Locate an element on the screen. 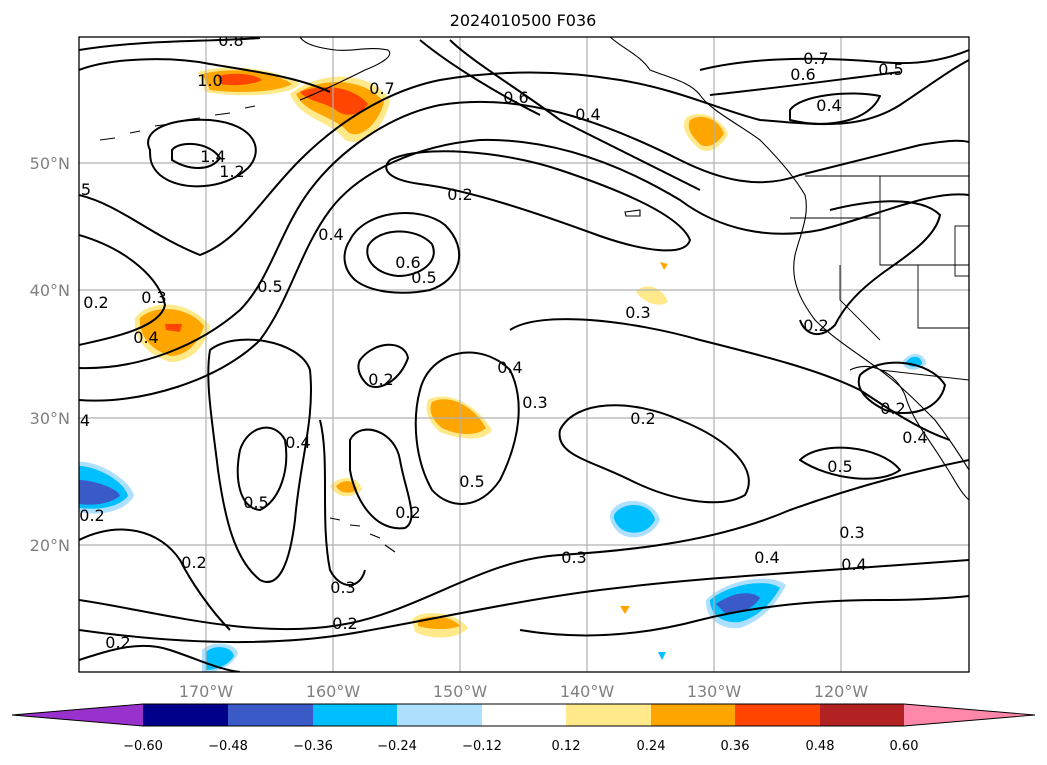 The height and width of the screenshot is (765, 1047). lon-label-150w: 150°W is located at coordinates (460, 691).